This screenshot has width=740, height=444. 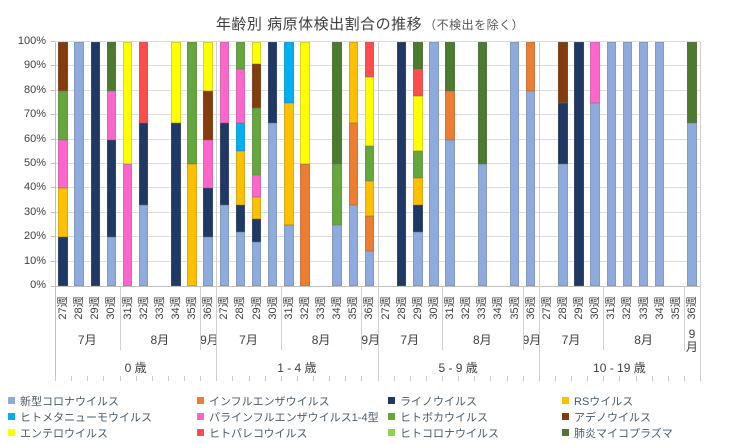 What do you see at coordinates (292, 400) in the screenshot?
I see `legend-item: インフルエンザウイルス` at bounding box center [292, 400].